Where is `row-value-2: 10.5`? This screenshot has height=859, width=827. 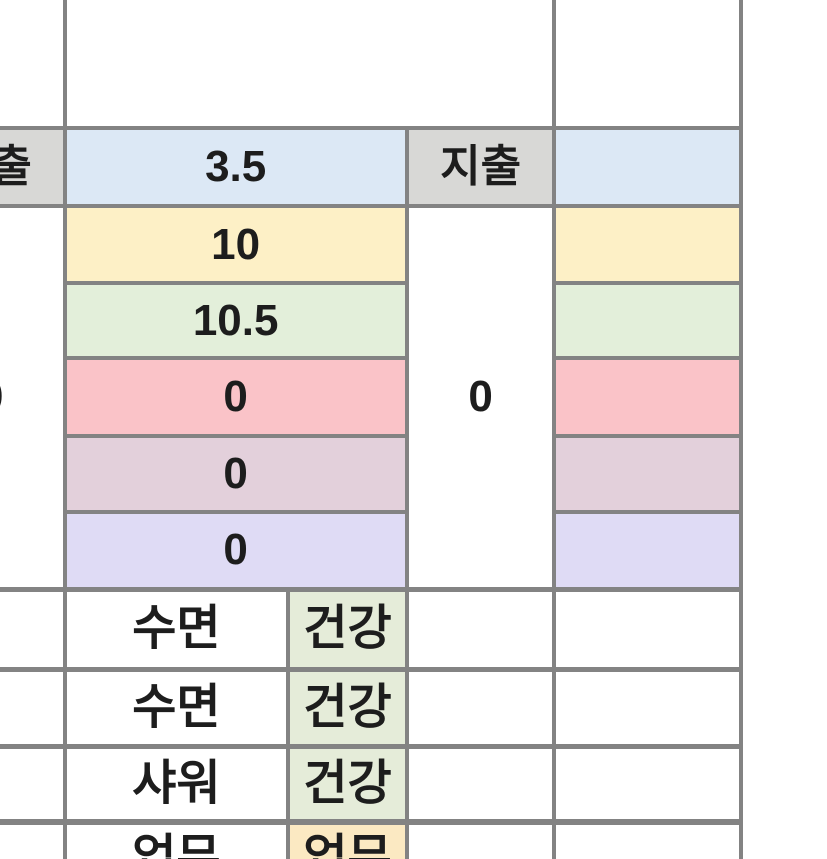 row-value-2: 10.5 is located at coordinates (371, 320).